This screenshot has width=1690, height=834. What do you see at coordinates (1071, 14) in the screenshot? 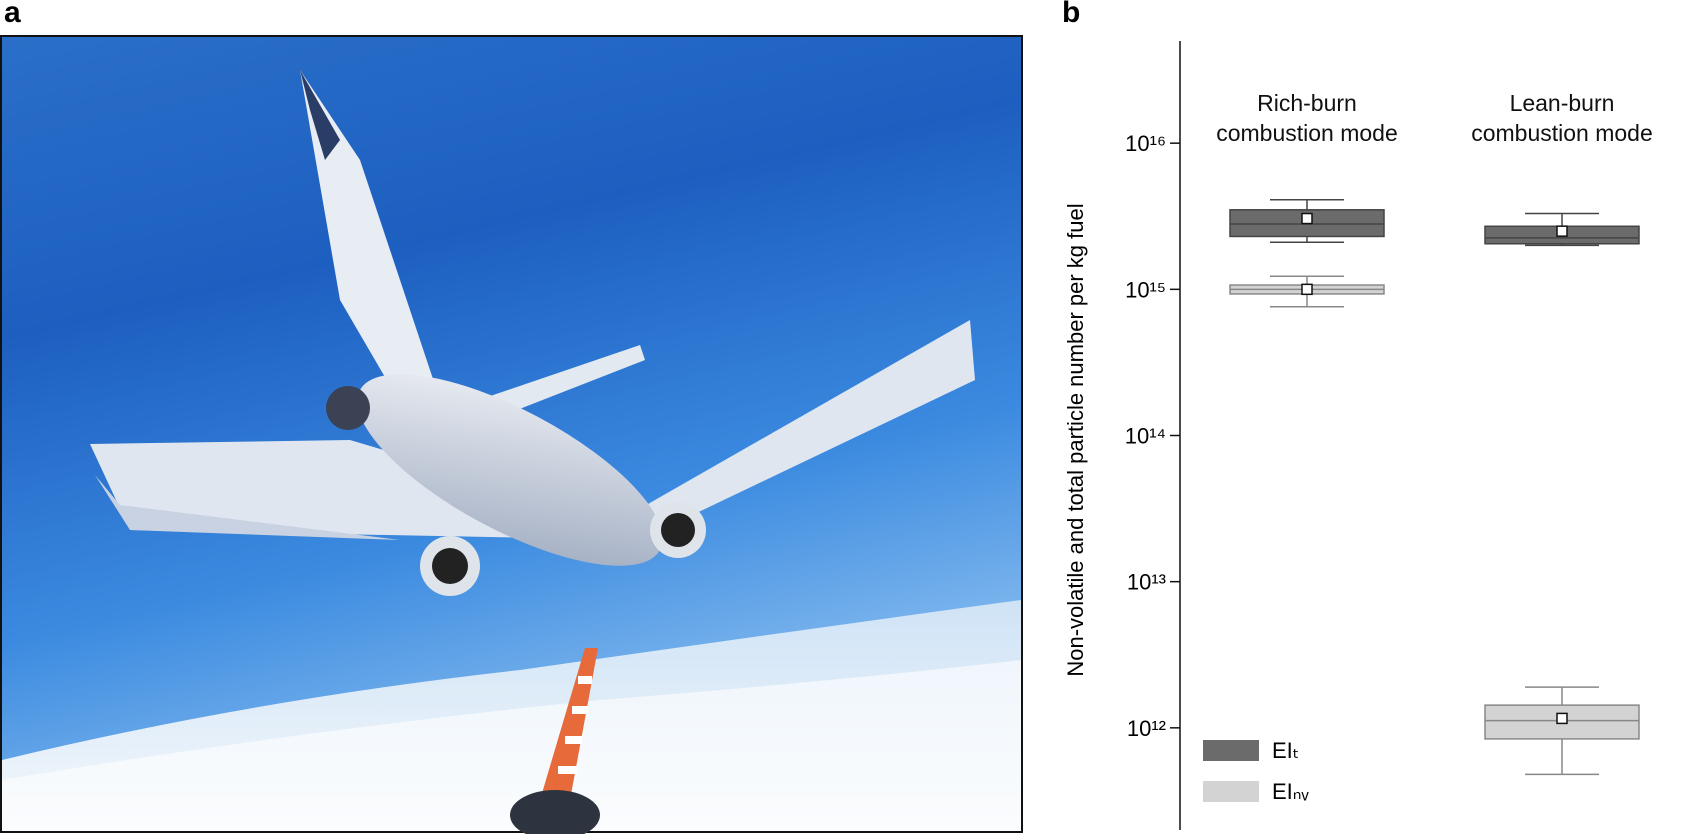
I see `panel-label: b` at bounding box center [1071, 14].